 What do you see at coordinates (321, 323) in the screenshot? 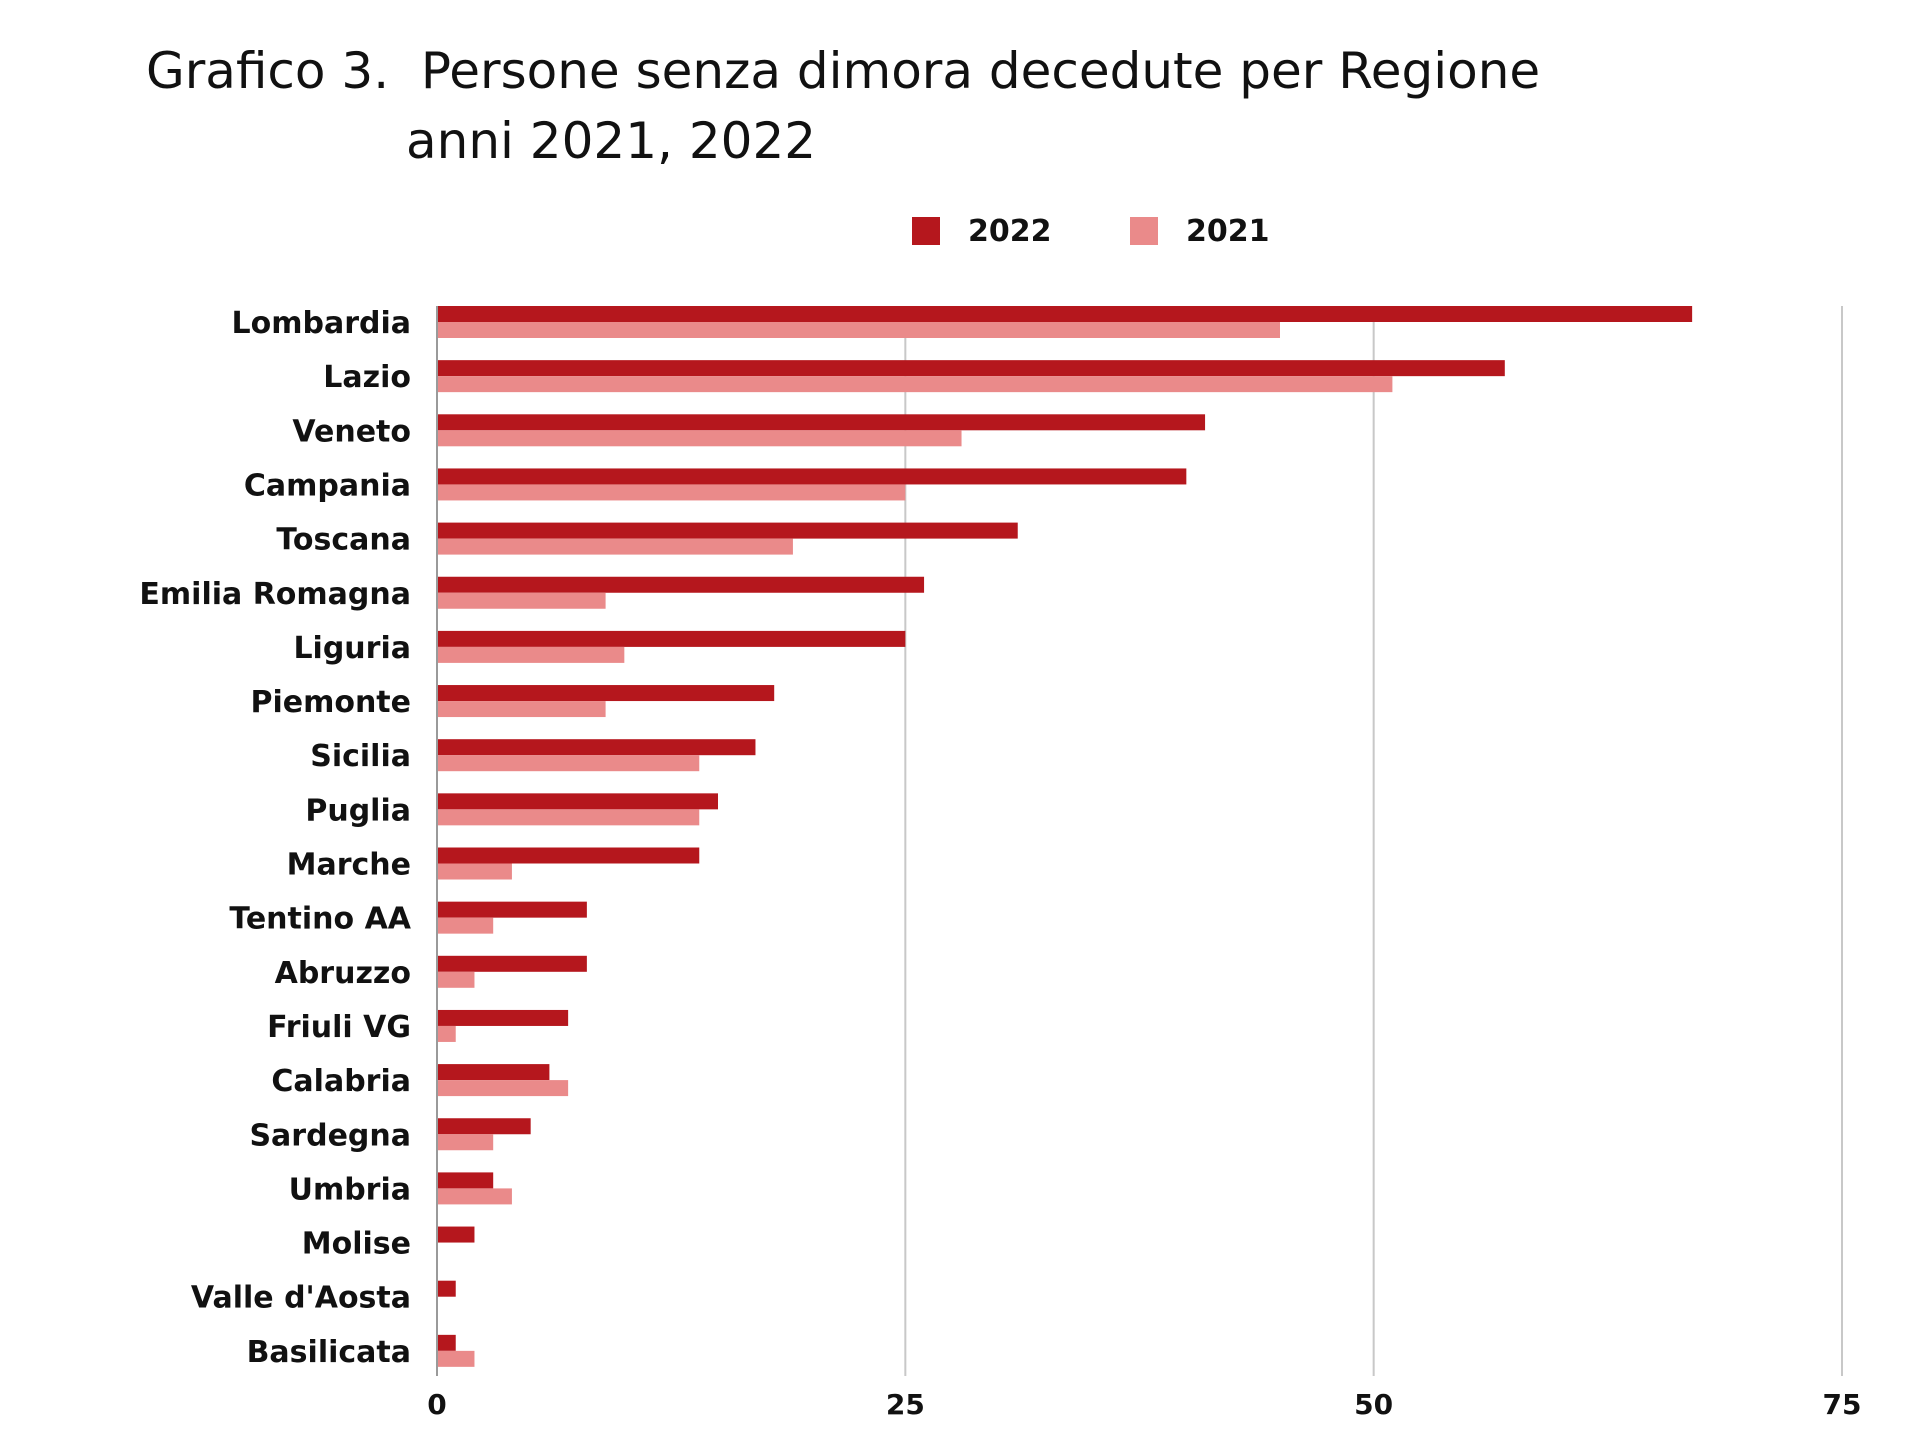
I see `category-label-lombardia: Lombardia` at bounding box center [321, 323].